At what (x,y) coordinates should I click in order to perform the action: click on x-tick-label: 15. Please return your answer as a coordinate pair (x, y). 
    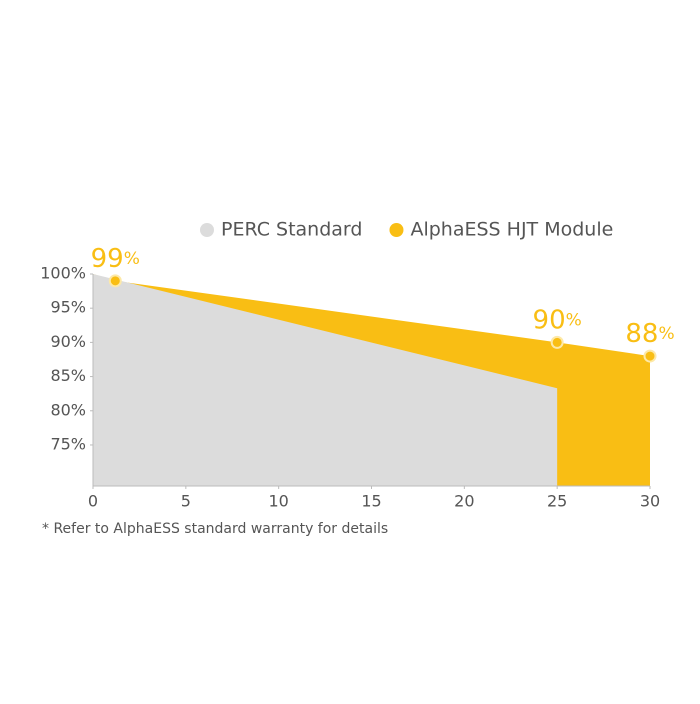
    Looking at the image, I should click on (371, 501).